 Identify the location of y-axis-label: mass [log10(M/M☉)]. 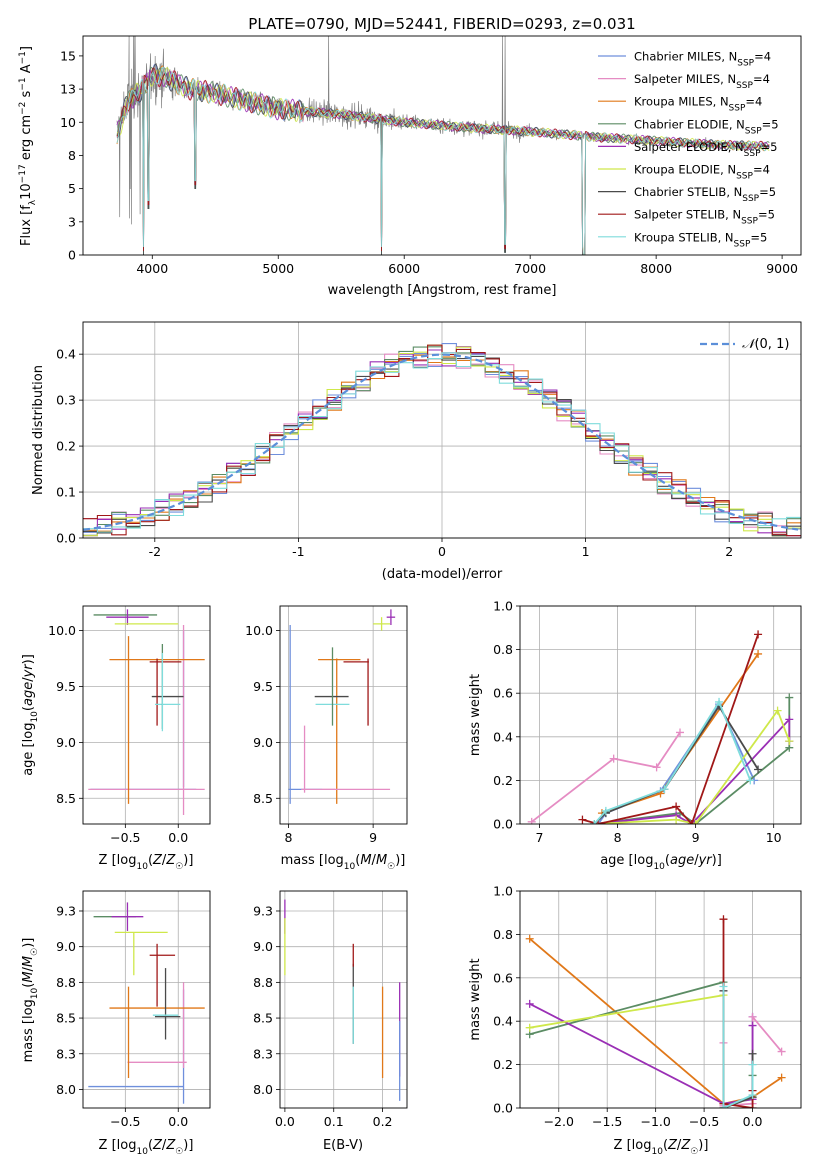
(30, 1000).